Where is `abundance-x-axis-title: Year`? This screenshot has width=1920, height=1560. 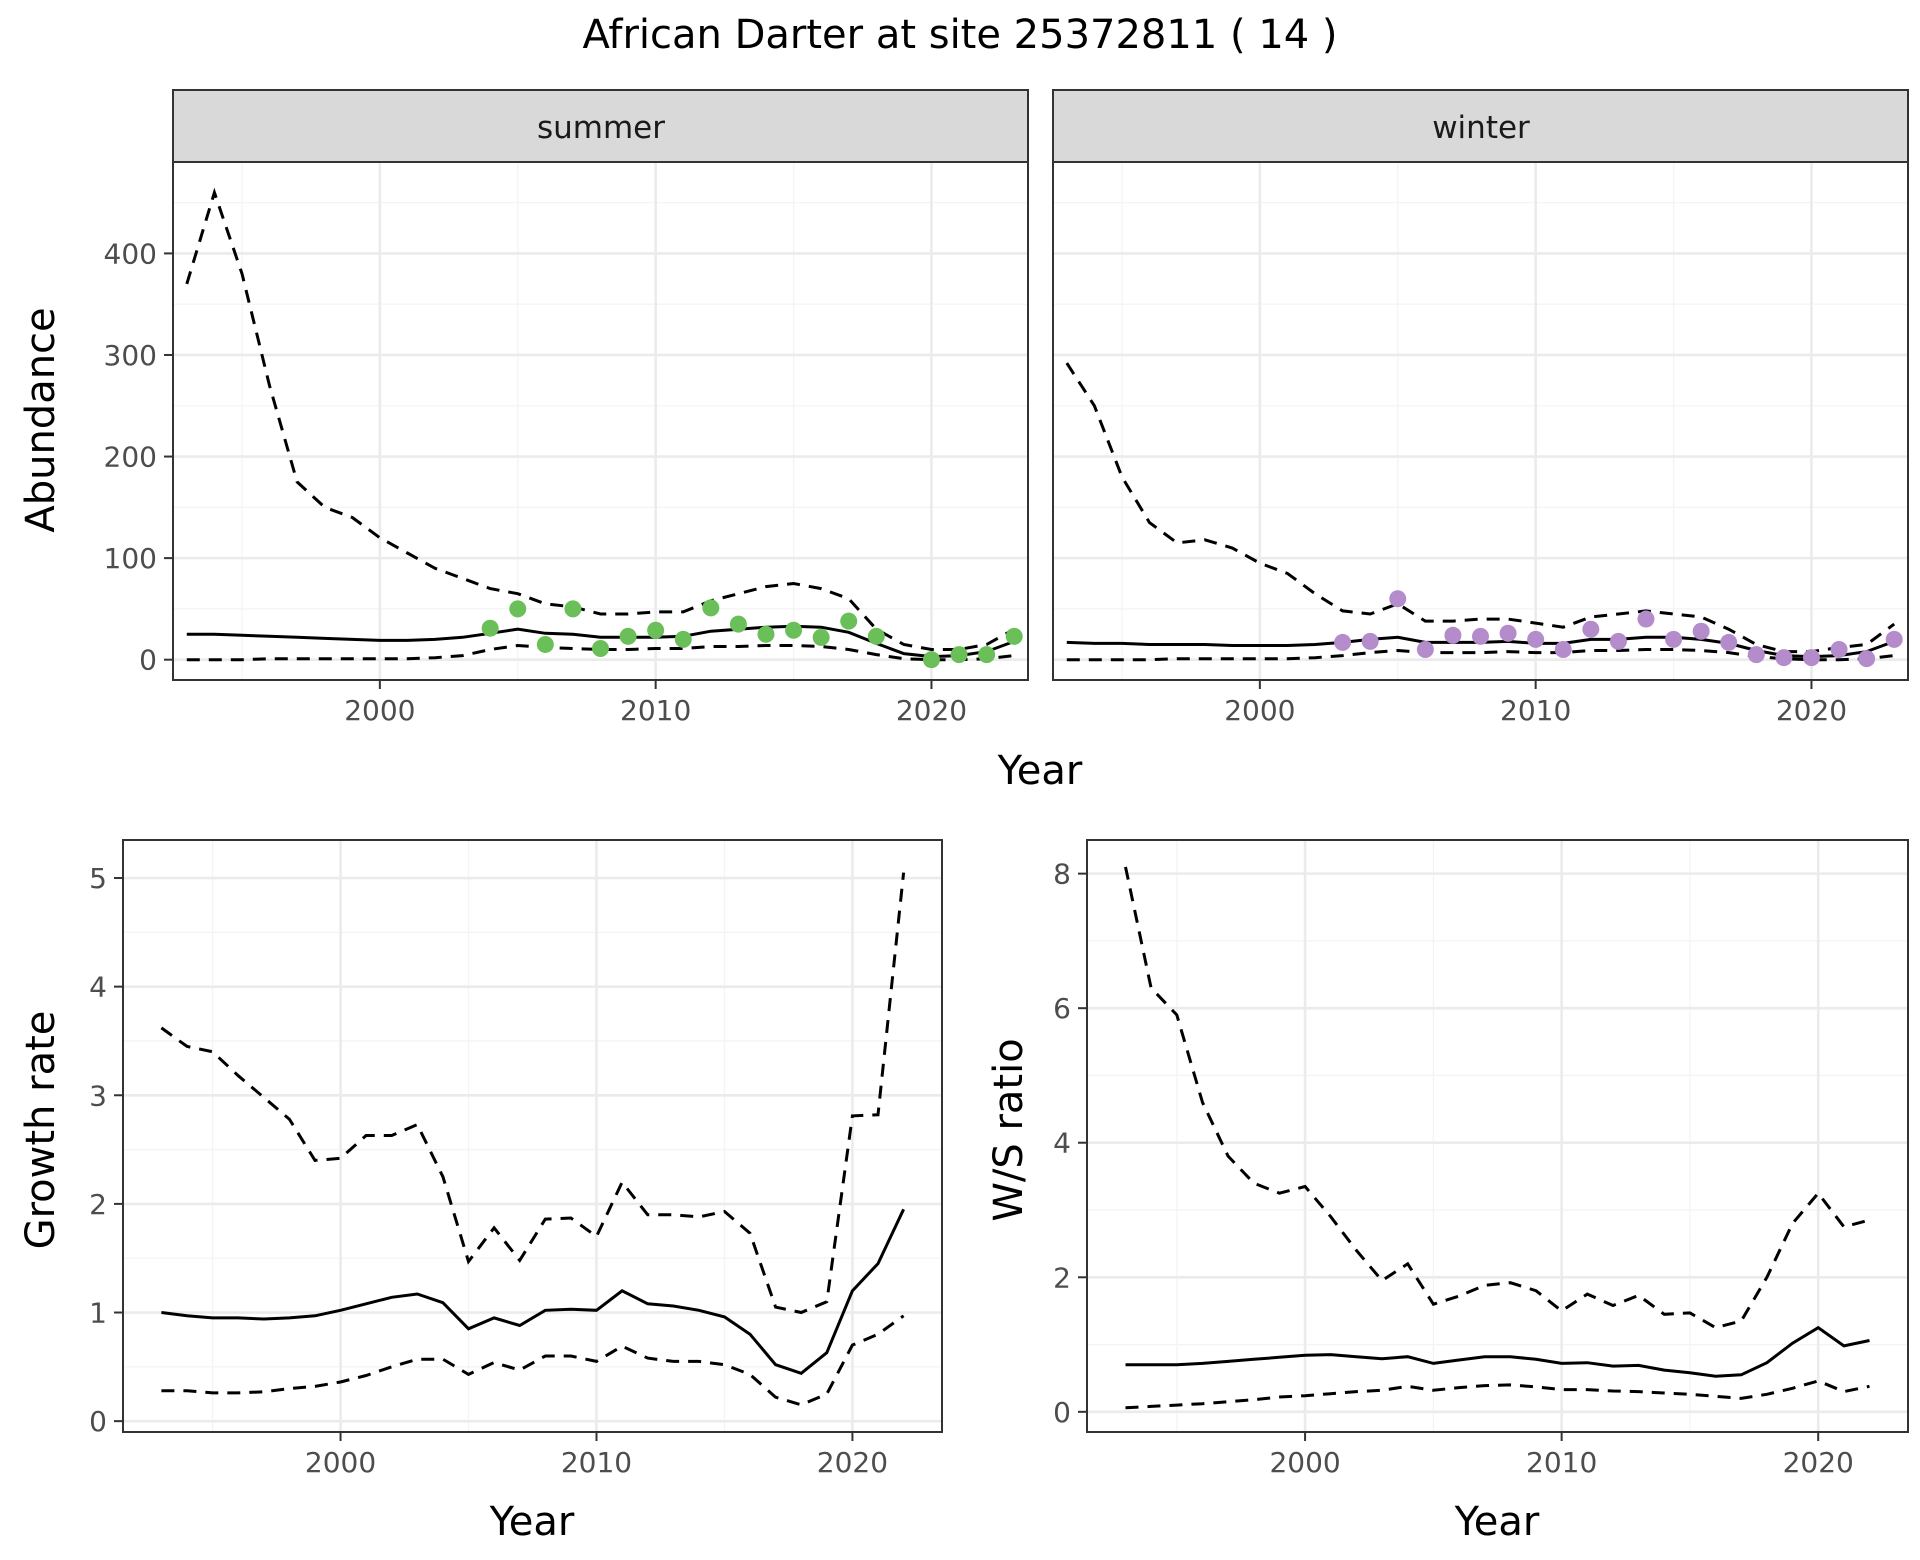 abundance-x-axis-title: Year is located at coordinates (1040, 771).